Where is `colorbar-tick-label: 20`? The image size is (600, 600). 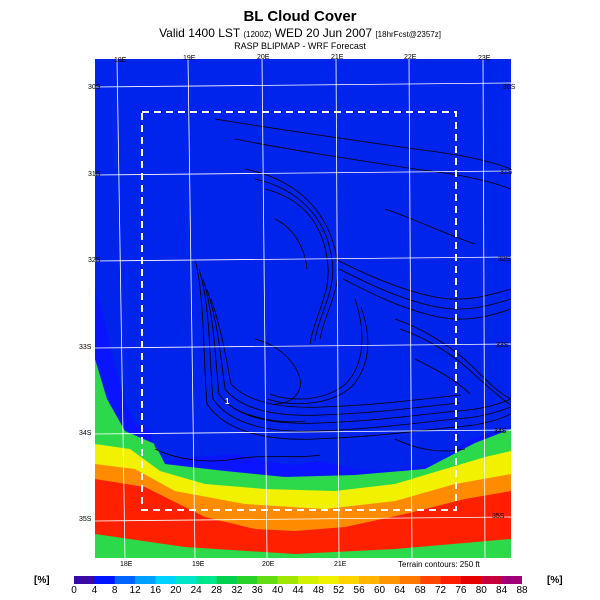 colorbar-tick-label: 20 is located at coordinates (176, 590).